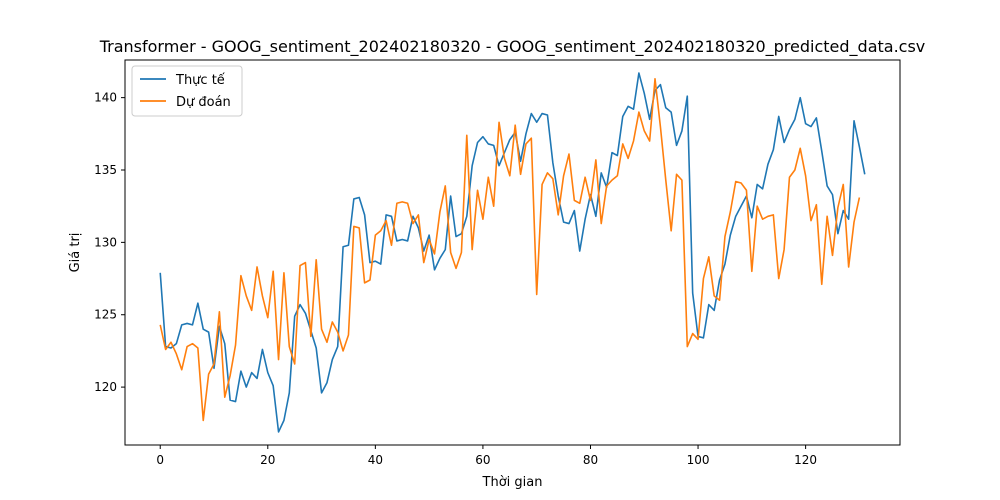 This screenshot has height=500, width=1000. I want to click on x-axis: 0 20 40 60 80 100 120, so click(486, 456).